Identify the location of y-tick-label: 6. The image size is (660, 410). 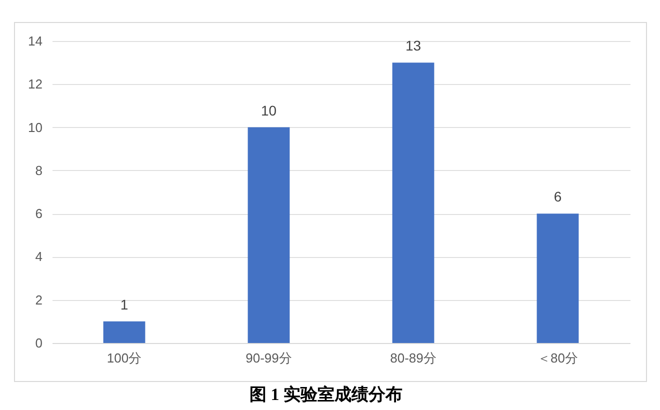
(38, 214).